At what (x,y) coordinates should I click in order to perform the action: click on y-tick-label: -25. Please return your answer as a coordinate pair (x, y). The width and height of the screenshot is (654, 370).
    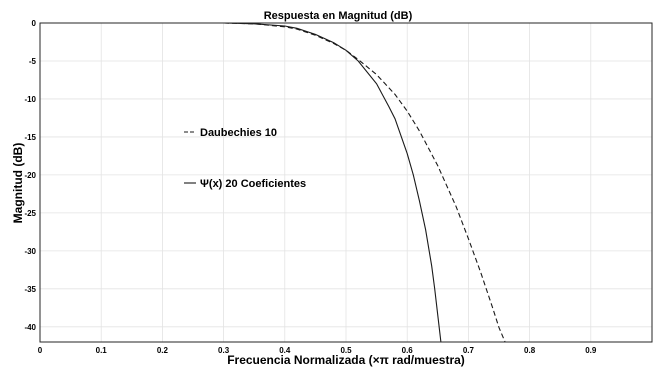
    Looking at the image, I should click on (30, 213).